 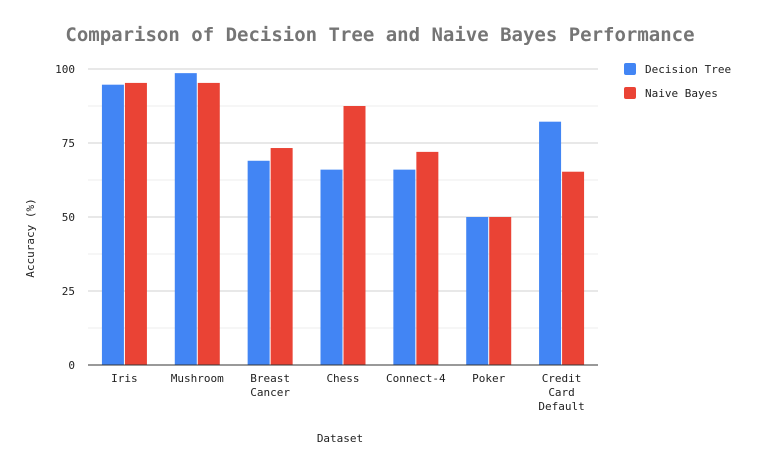 What do you see at coordinates (270, 392) in the screenshot?
I see `x-tick-label: Cancer` at bounding box center [270, 392].